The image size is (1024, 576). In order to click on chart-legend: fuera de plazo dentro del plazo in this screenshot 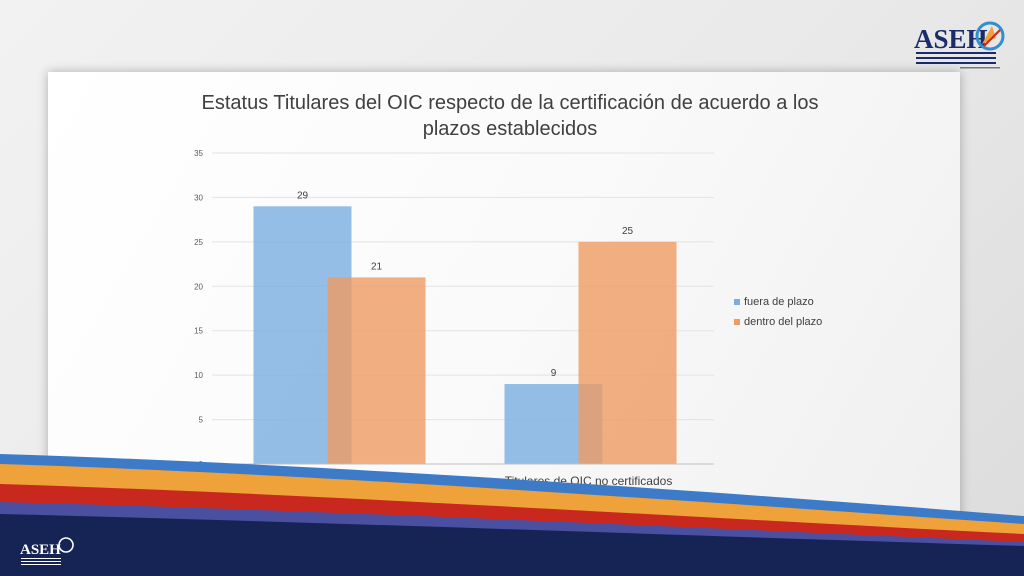, I will do `click(778, 312)`.